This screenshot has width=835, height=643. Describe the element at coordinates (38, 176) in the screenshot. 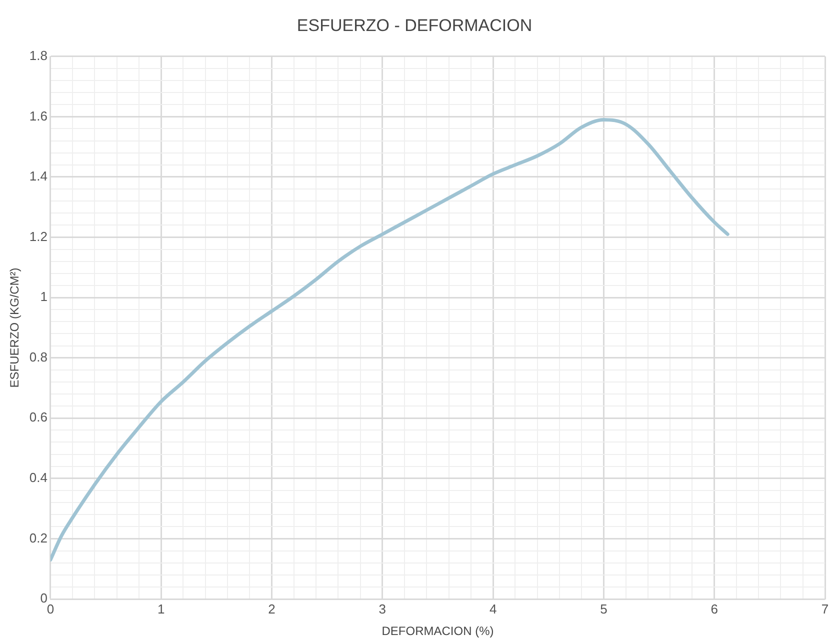

I see `y-tick-label: 1.4` at that location.